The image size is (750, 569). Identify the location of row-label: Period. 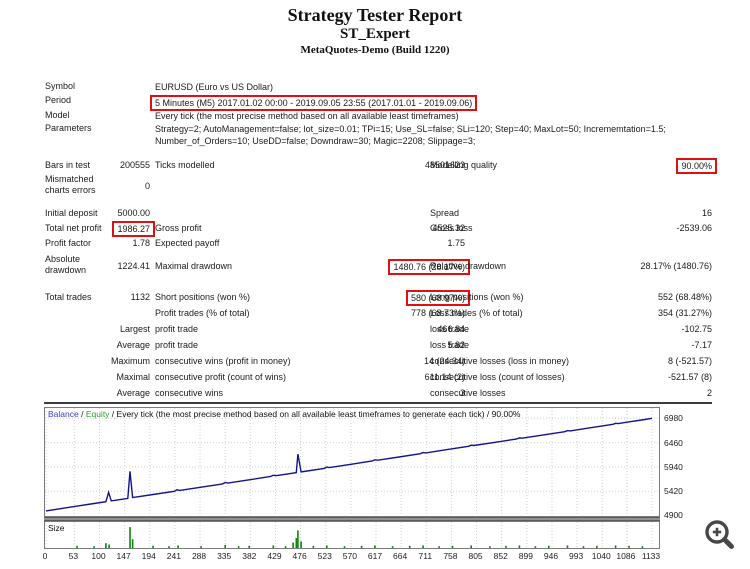
(58, 100).